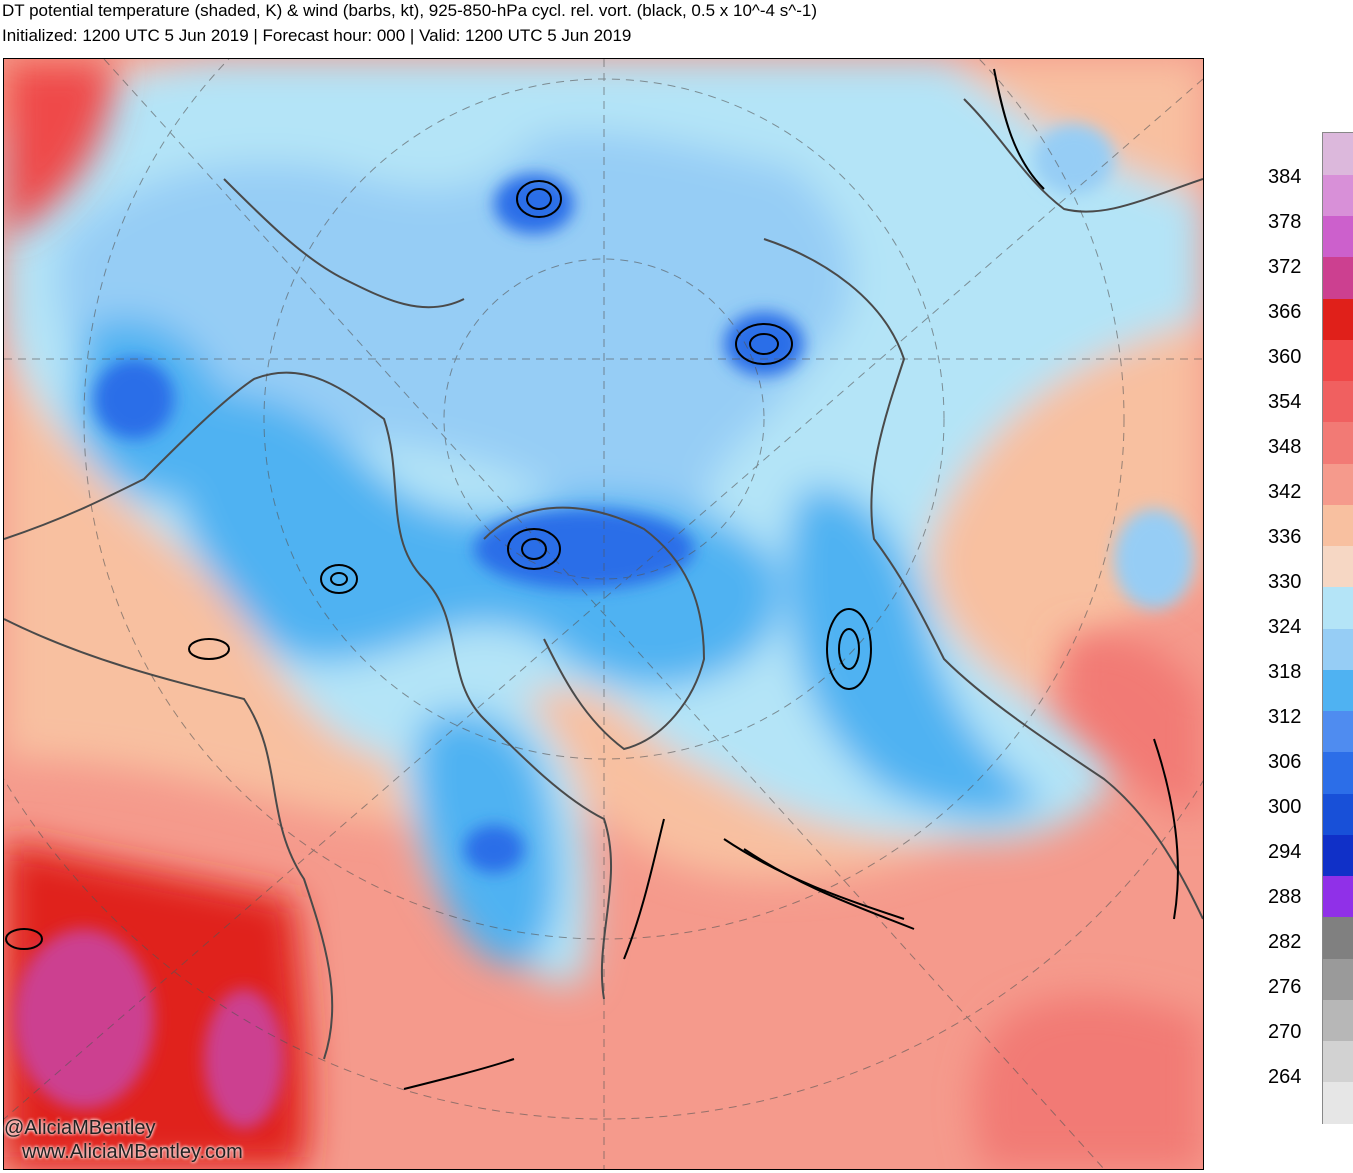 The image size is (1353, 1173). Describe the element at coordinates (1133, 726) in the screenshot. I see `warm-region-east` at that location.